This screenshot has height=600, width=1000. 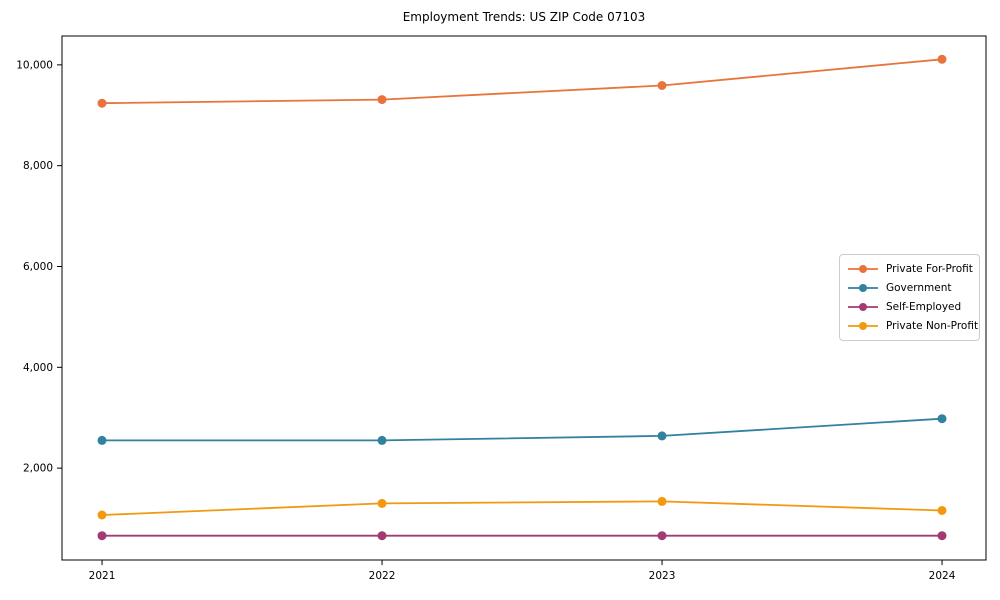 I want to click on x-tick-label: 2023, so click(x=662, y=576).